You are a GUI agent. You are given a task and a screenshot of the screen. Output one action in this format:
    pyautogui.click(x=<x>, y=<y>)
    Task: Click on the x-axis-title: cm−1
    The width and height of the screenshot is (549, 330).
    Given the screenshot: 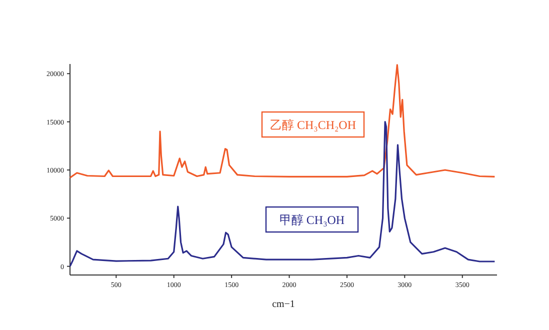 What is the action you would take?
    pyautogui.click(x=283, y=304)
    